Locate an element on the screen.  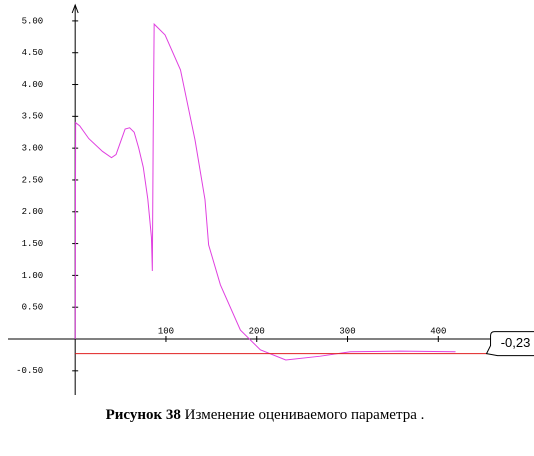
y-axis-arrow is located at coordinates (75, 8).